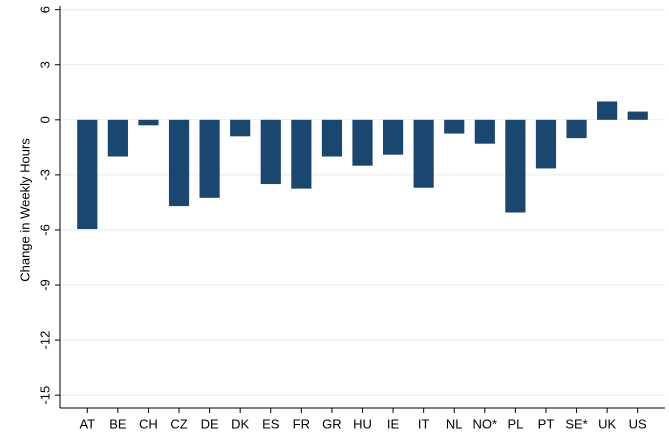 The height and width of the screenshot is (435, 669). I want to click on x-tick-label: NL, so click(454, 423).